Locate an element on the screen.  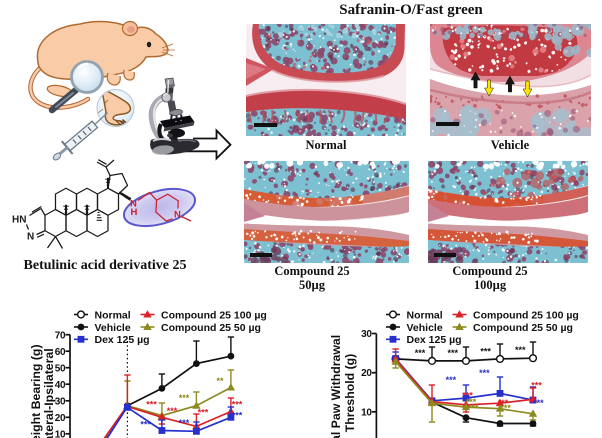
svg-text: Threshold (g) is located at coordinates (350, 393).